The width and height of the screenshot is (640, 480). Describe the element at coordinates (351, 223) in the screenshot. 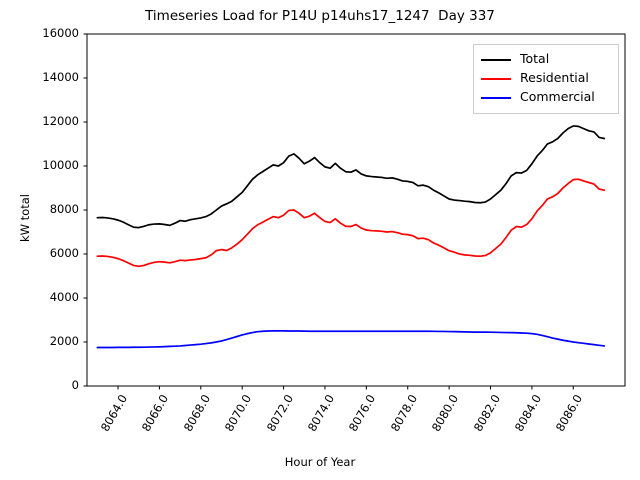

I see `series-line-residential` at that location.